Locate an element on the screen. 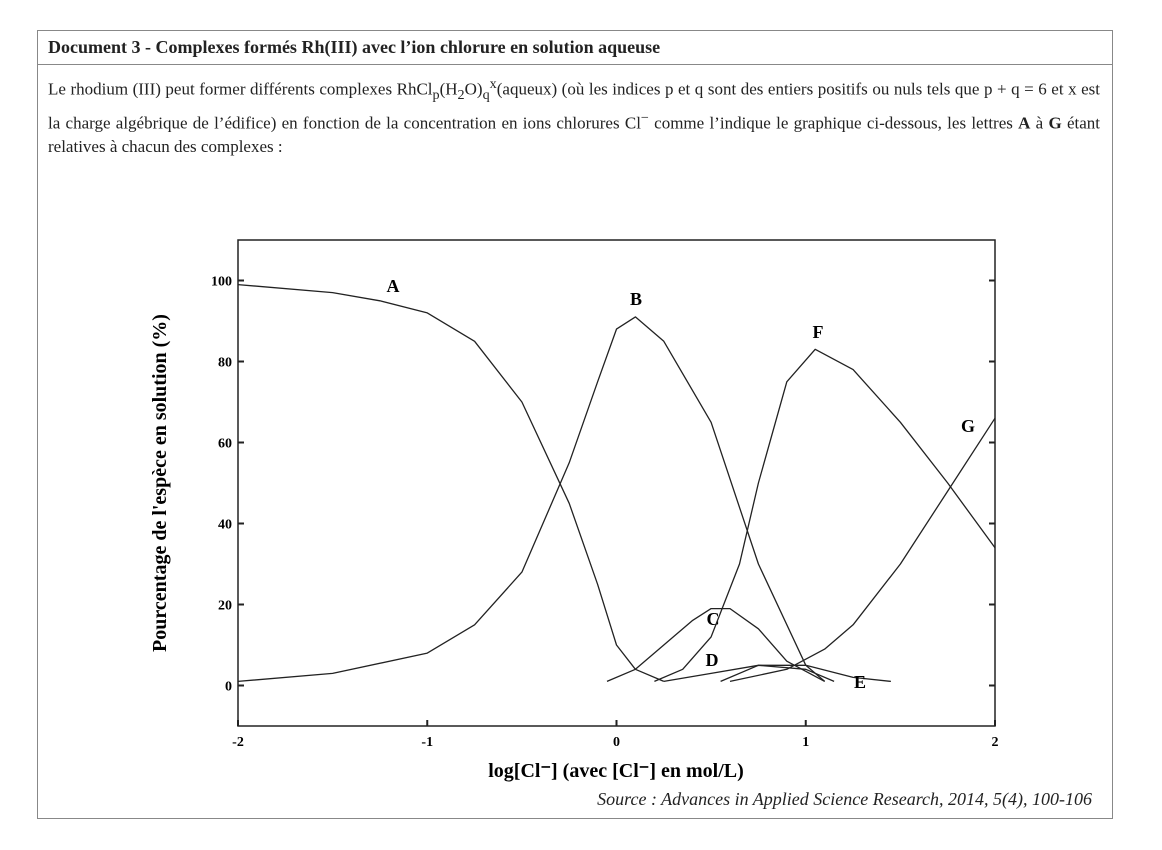 The image size is (1162, 850). curve-label: F is located at coordinates (818, 332).